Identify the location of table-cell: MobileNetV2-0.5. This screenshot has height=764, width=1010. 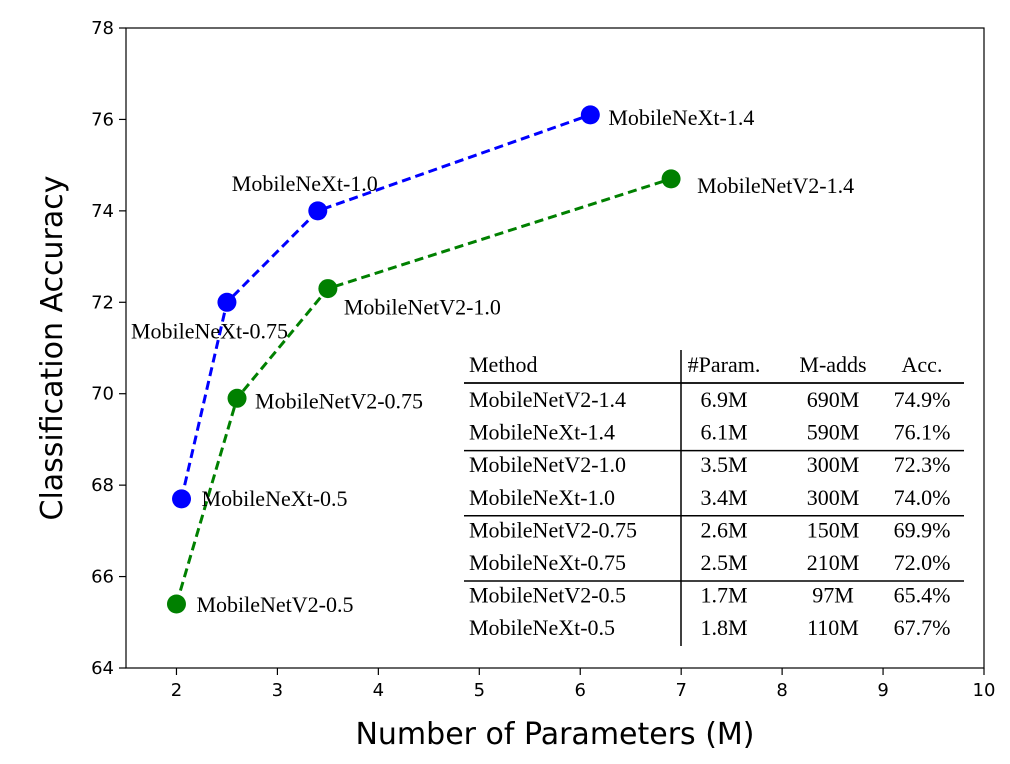
(547, 595).